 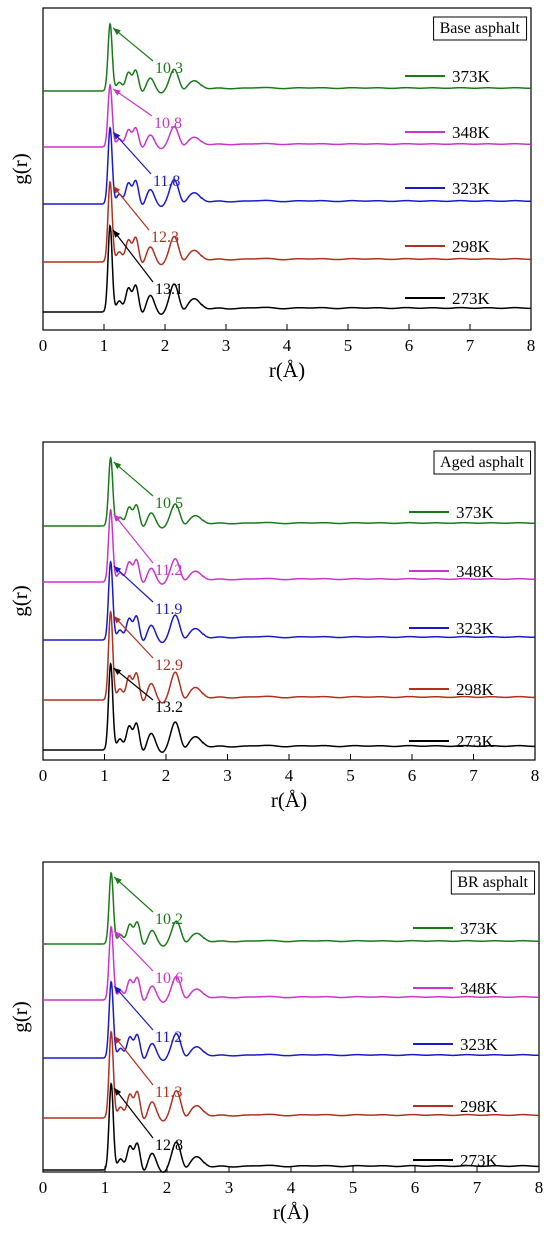 What do you see at coordinates (168, 123) in the screenshot?
I see `peak-value-label: 10.8` at bounding box center [168, 123].